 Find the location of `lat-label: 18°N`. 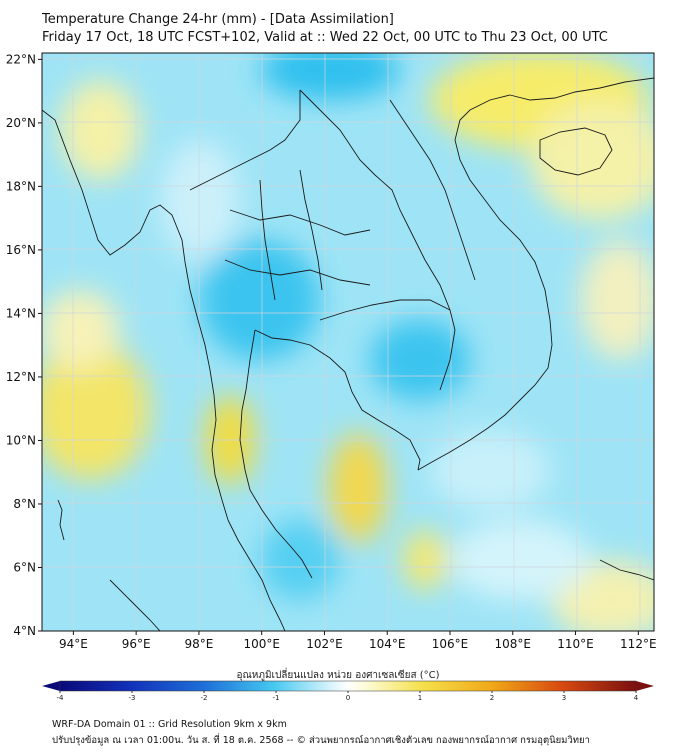

lat-label: 18°N is located at coordinates (21, 186).